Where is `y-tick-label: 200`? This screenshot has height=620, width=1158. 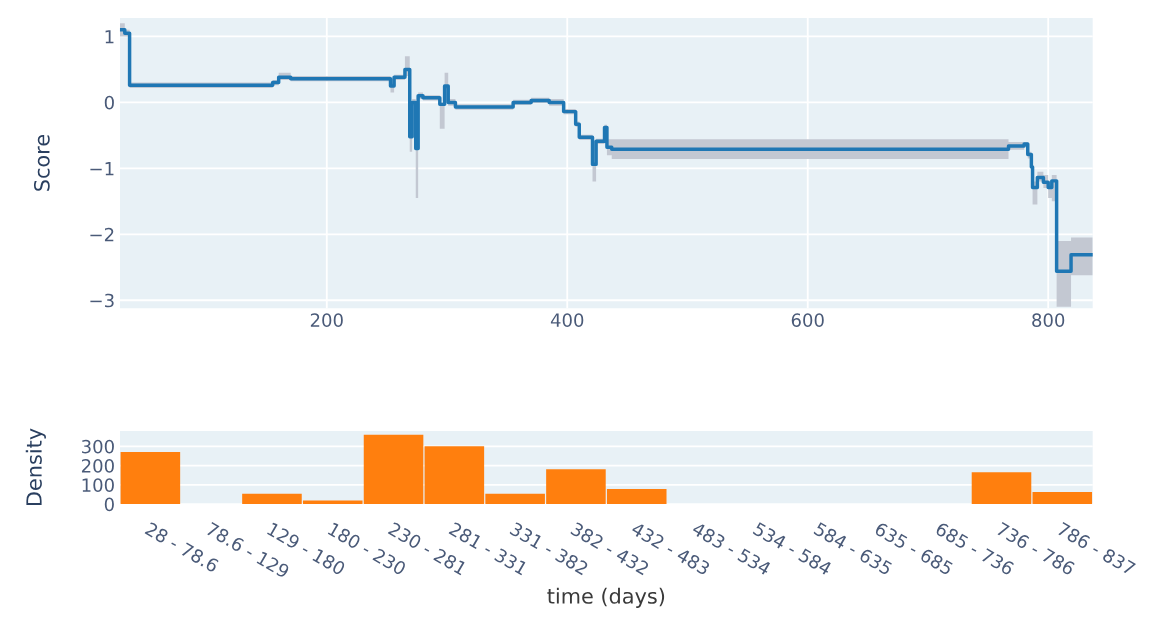 y-tick-label: 200 is located at coordinates (97, 466).